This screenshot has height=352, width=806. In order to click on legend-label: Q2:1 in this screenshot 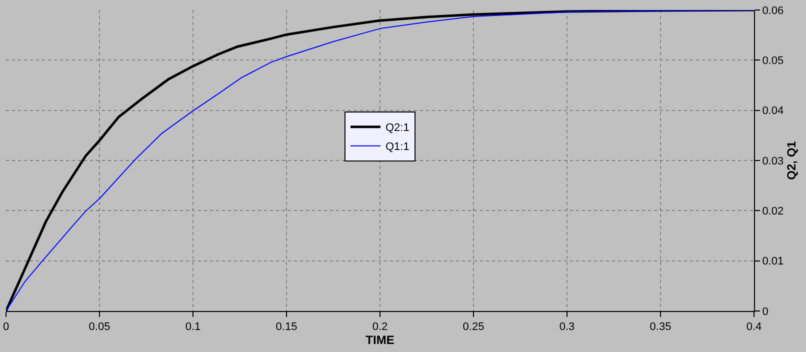, I will do `click(398, 128)`.